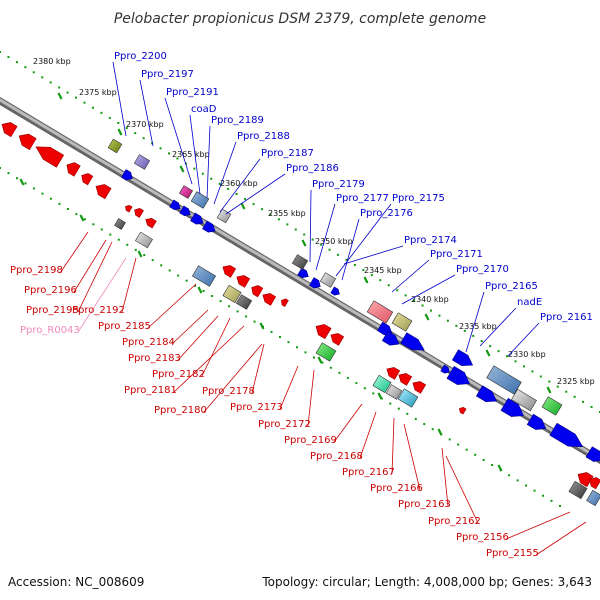  Describe the element at coordinates (191, 154) in the screenshot. I see `tick-label: 2365 kbp` at that location.